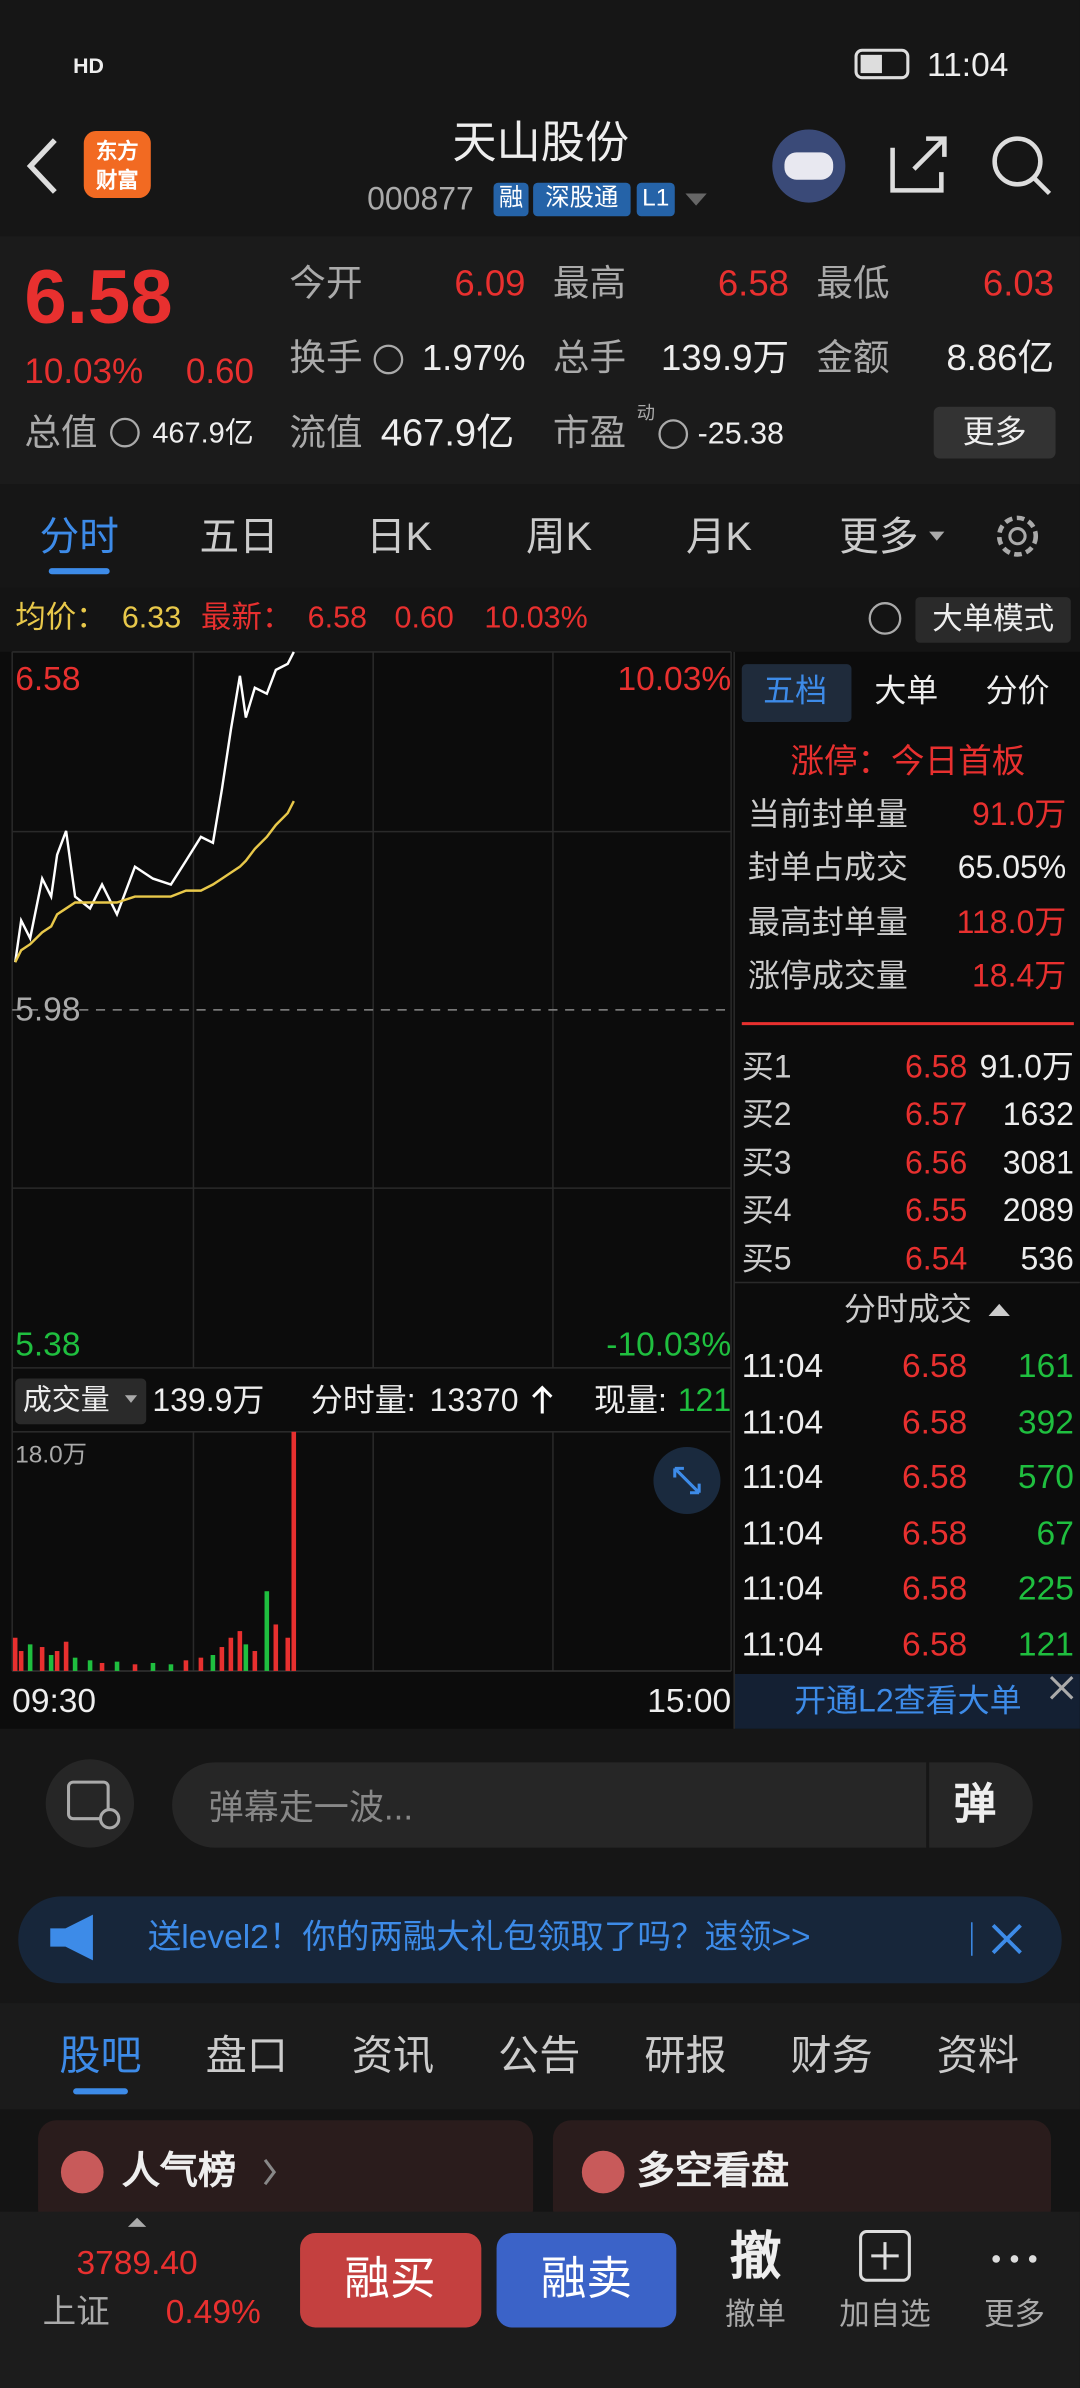 The width and height of the screenshot is (1080, 2388). Describe the element at coordinates (704, 1401) in the screenshot. I see `current-volume: 121` at that location.